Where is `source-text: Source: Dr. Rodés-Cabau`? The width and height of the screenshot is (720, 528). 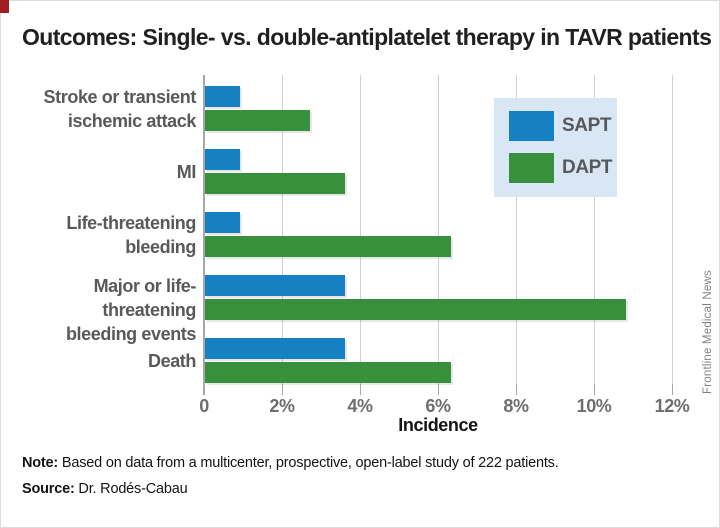
source-text: Source: Dr. Rodés-Cabau is located at coordinates (105, 489).